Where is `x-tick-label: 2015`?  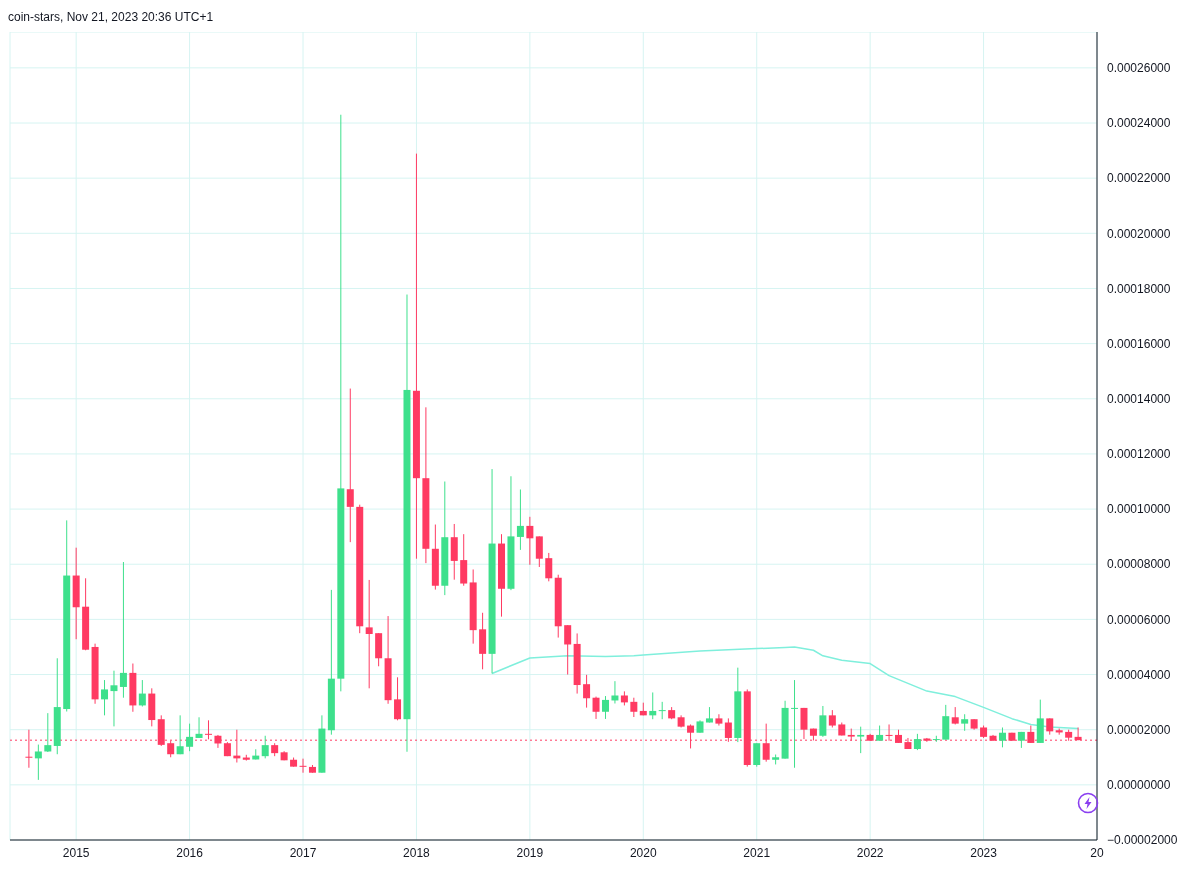
x-tick-label: 2015 is located at coordinates (76, 852).